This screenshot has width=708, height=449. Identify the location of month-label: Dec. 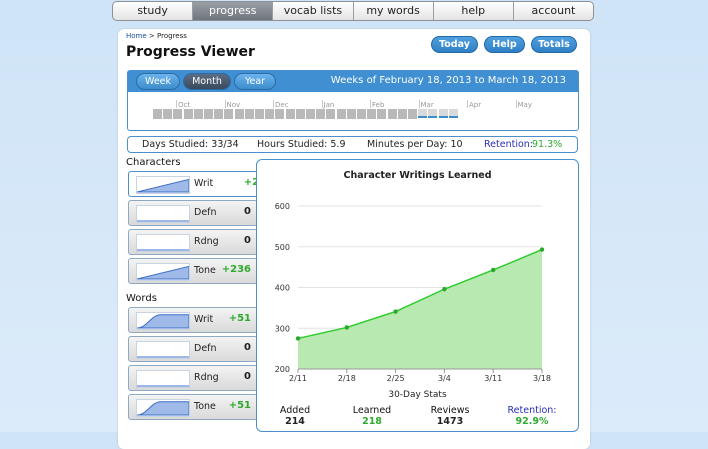
(282, 105).